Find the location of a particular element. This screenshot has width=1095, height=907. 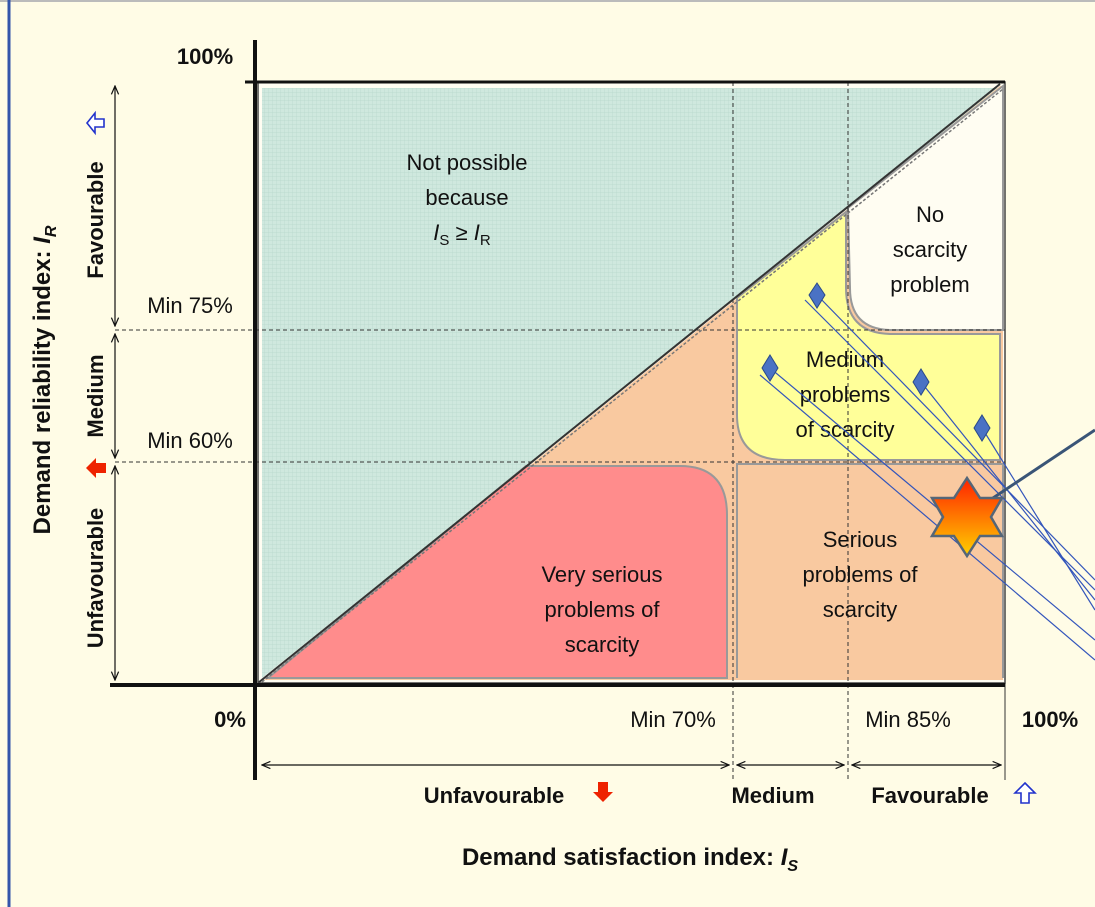

x-min70-label: Min 70% is located at coordinates (673, 719).